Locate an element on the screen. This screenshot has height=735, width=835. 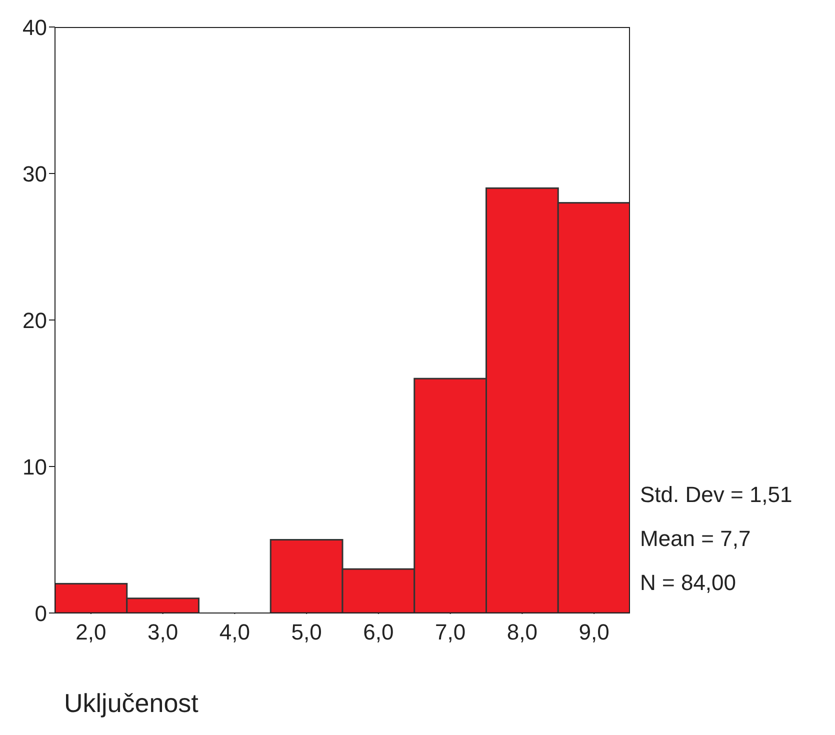
y-tick-label: 10 is located at coordinates (34, 467).